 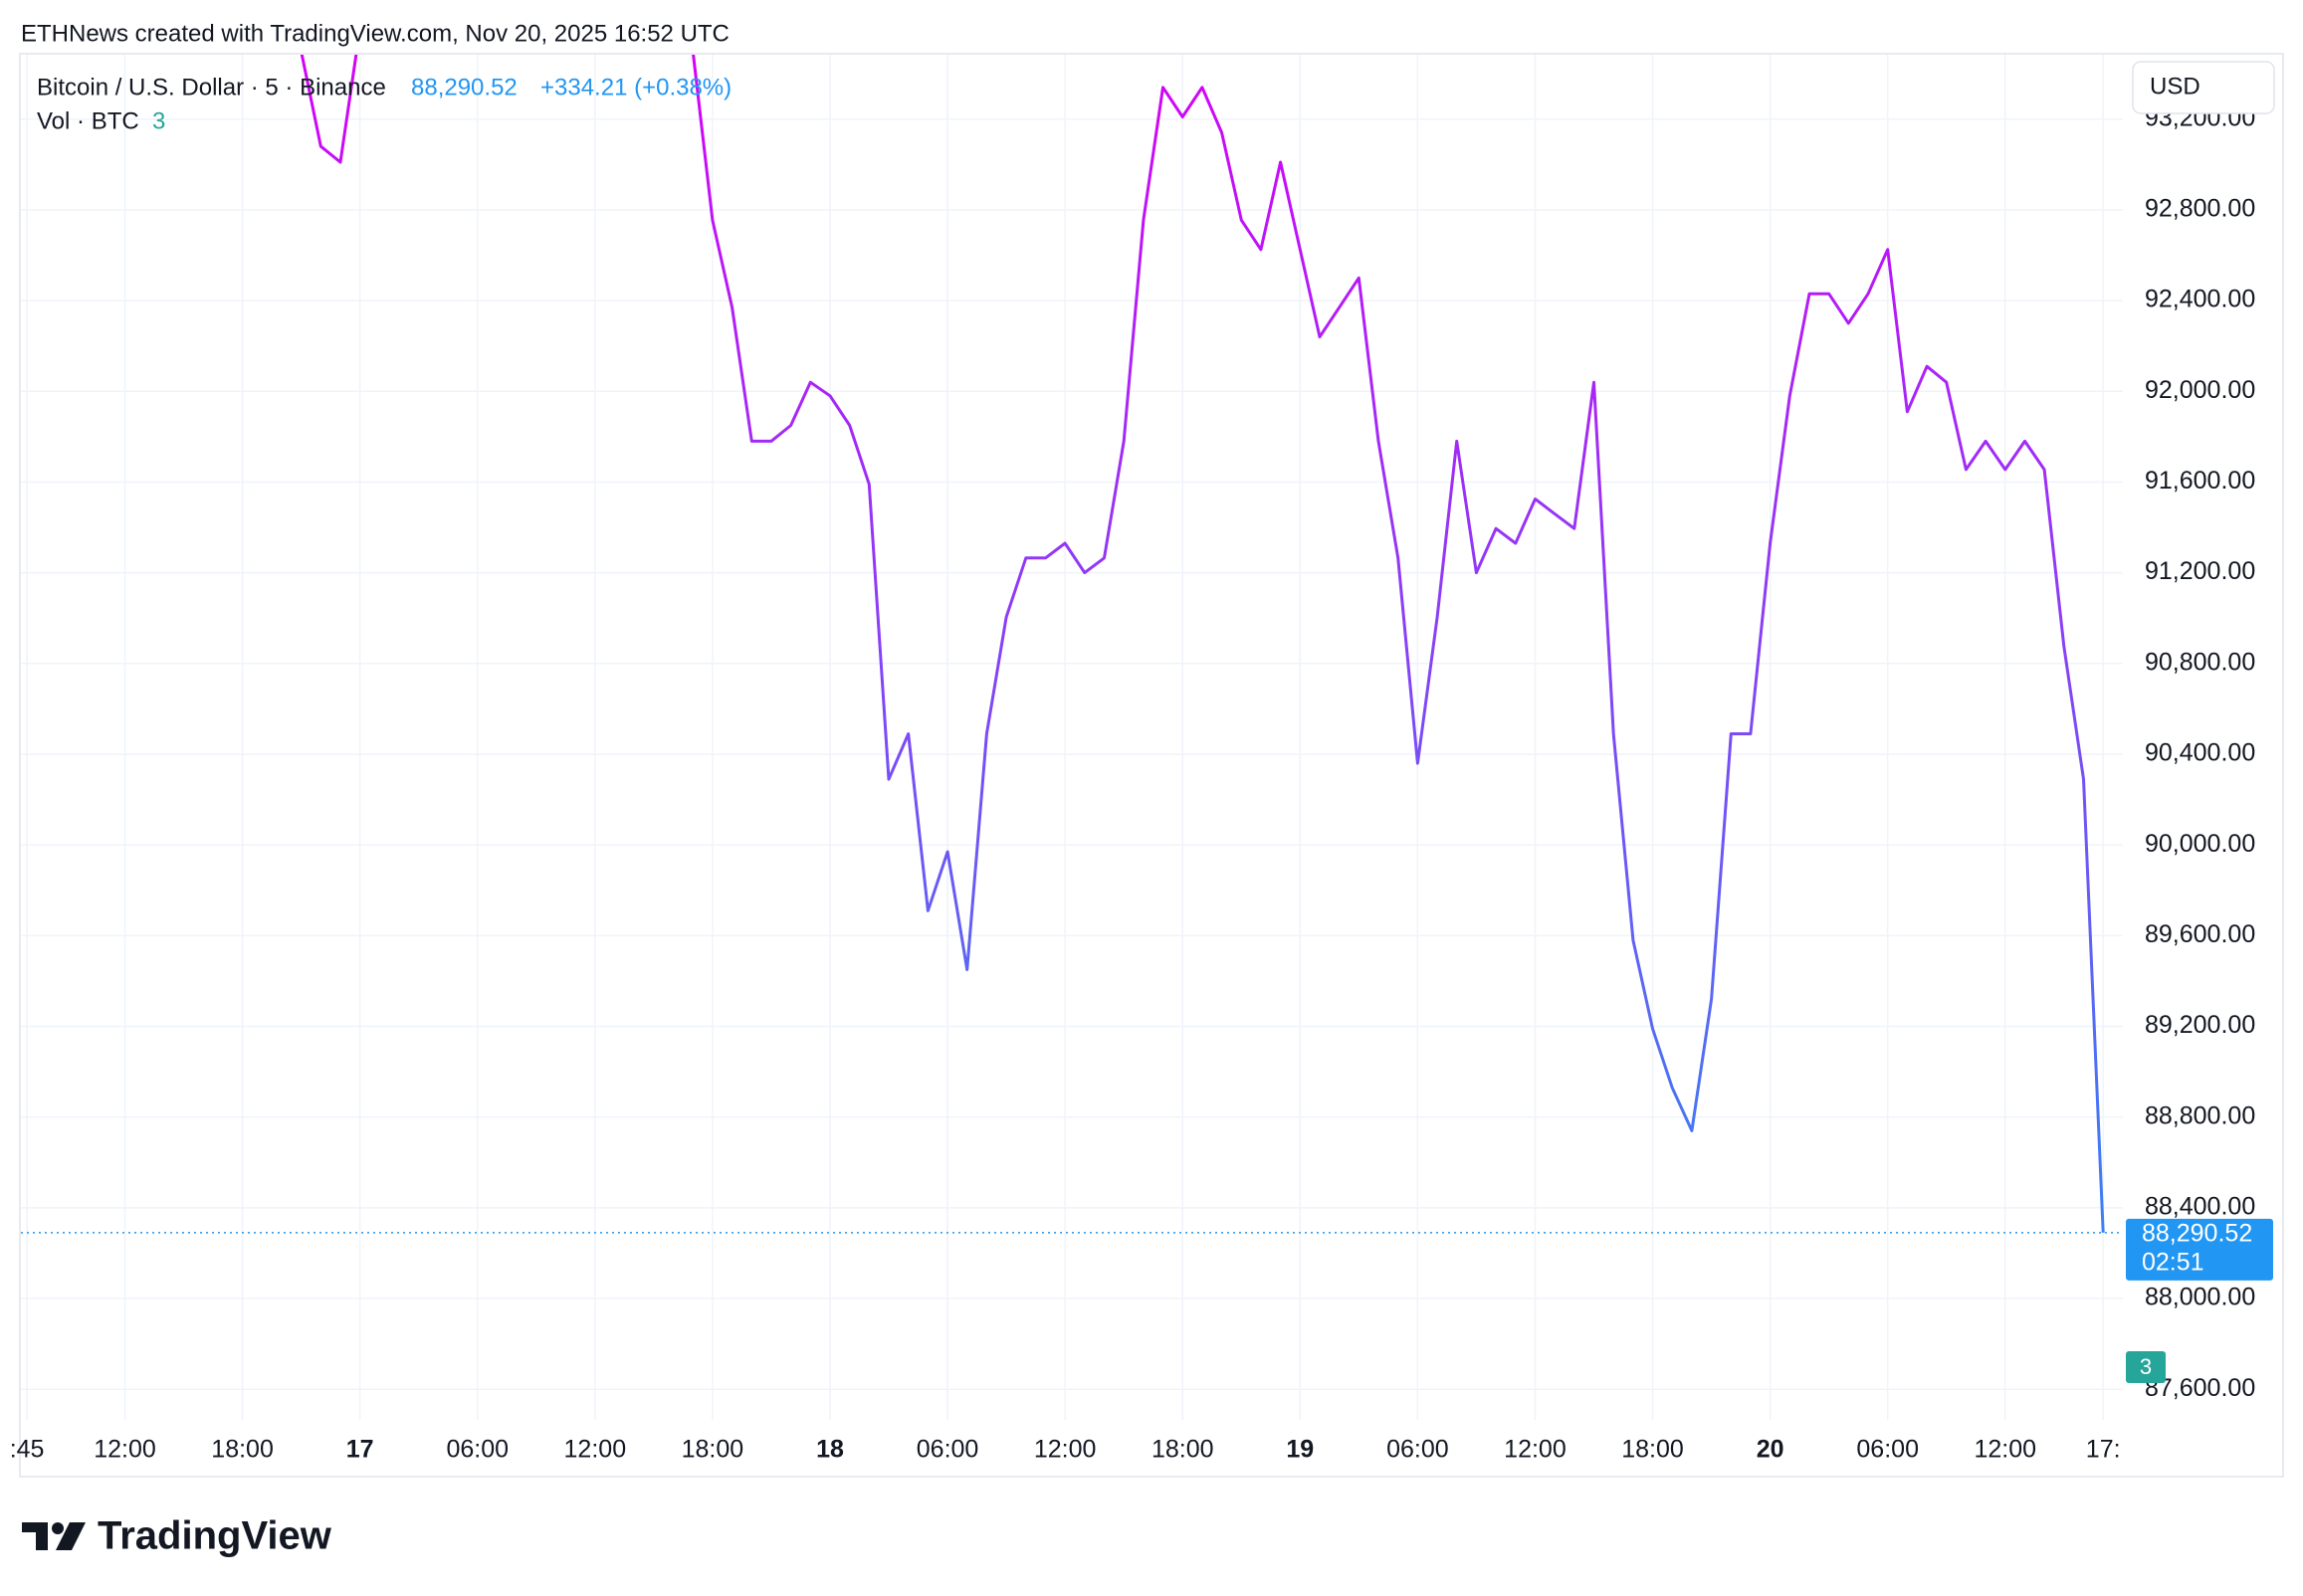 What do you see at coordinates (2200, 1206) in the screenshot?
I see `y-tick-label: 88,400.00` at bounding box center [2200, 1206].